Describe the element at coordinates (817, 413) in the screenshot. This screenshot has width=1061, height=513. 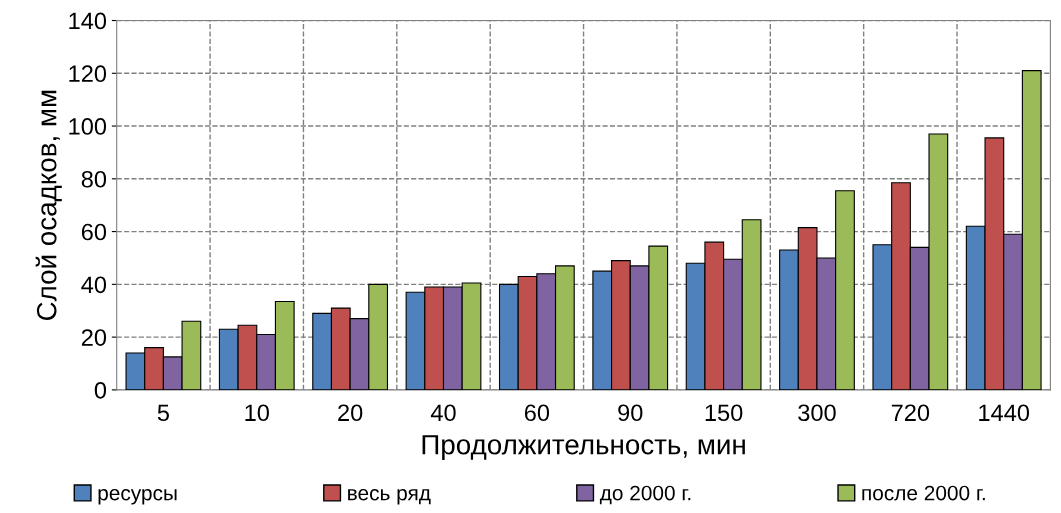
I see `x-tick-label: 300` at that location.